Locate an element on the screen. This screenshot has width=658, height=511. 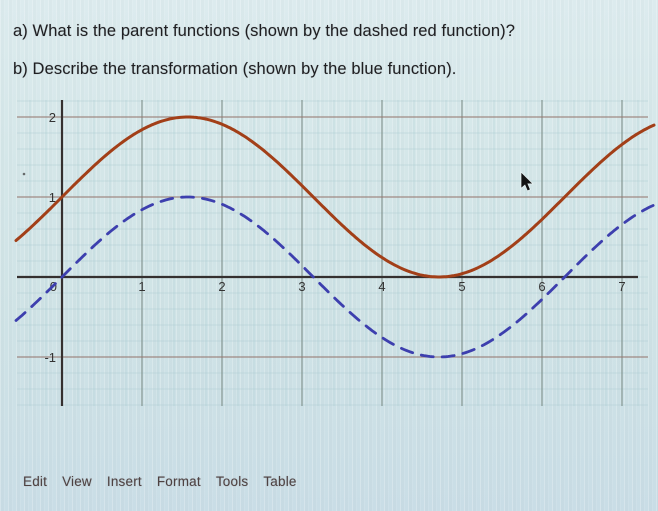
mouse-cursor is located at coordinates (527, 181).